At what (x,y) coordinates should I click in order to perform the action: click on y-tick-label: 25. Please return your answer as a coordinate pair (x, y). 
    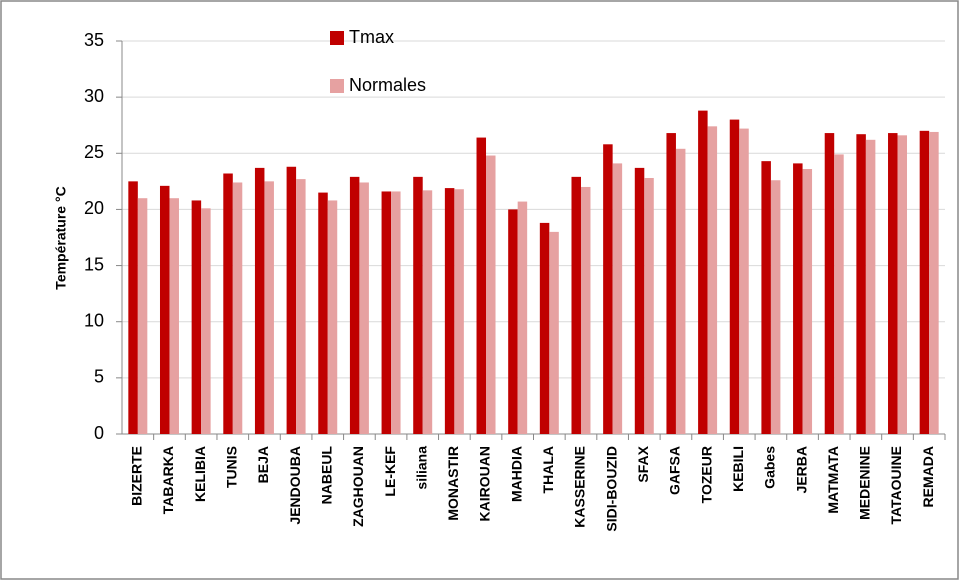
    Looking at the image, I should click on (94, 152).